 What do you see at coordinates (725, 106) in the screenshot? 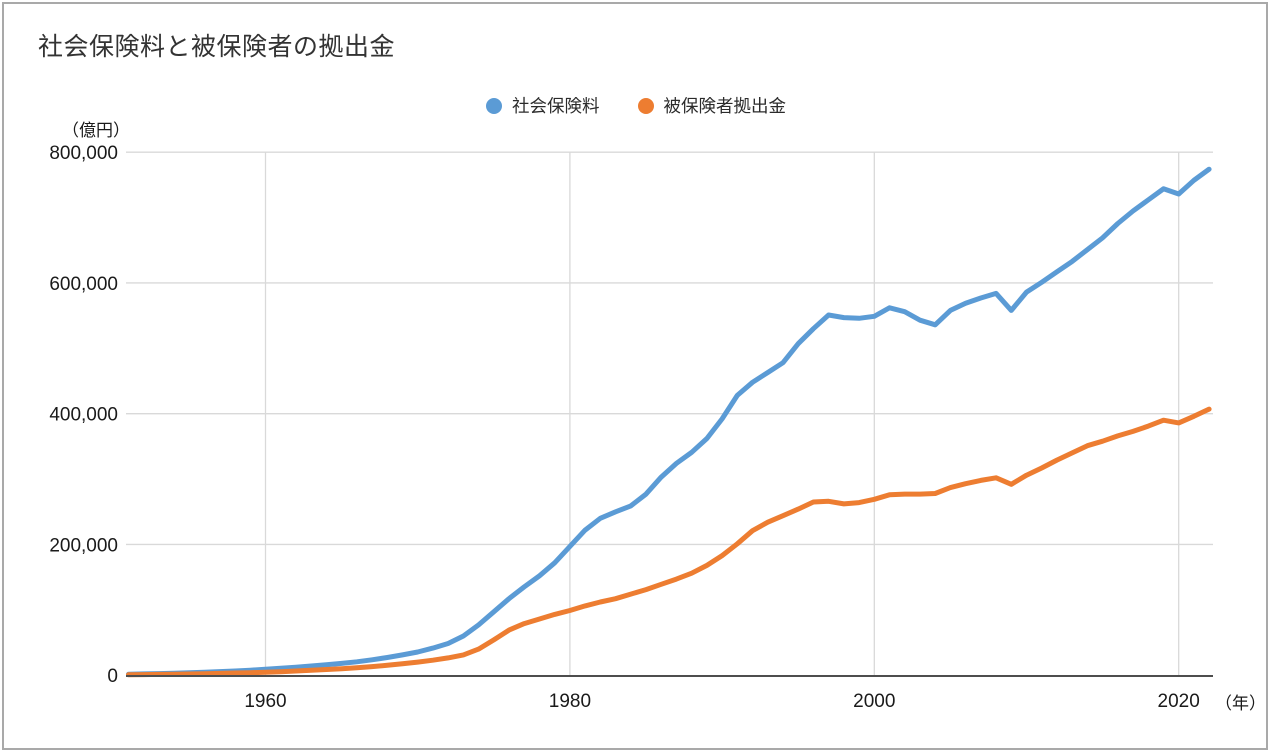
I see `legend-item-label: 被保険者拠出金` at bounding box center [725, 106].